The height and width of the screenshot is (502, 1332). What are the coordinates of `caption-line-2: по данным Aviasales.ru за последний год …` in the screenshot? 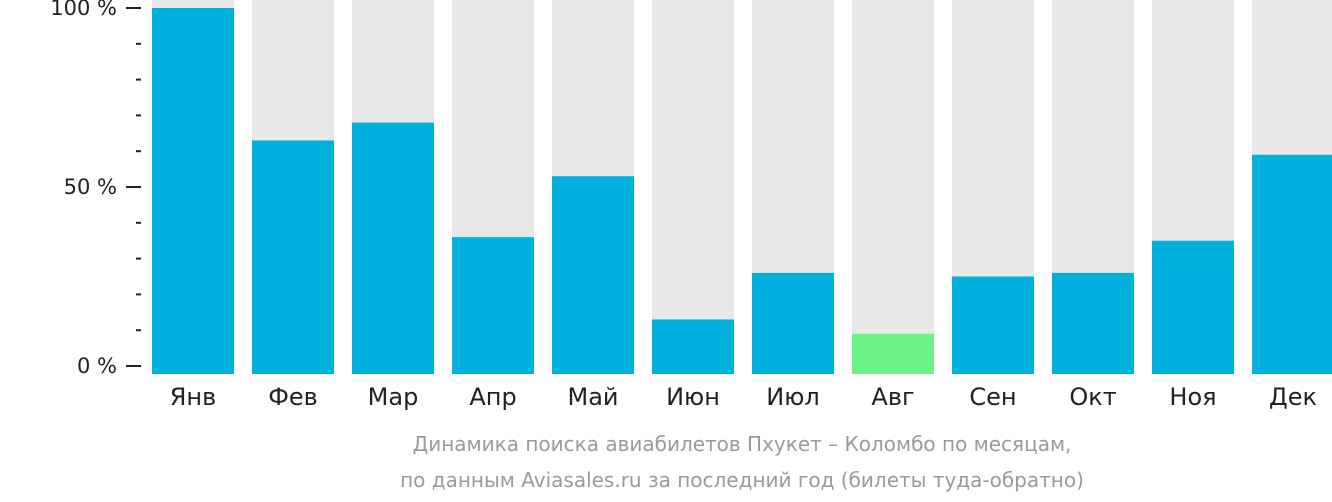 It's located at (742, 480).